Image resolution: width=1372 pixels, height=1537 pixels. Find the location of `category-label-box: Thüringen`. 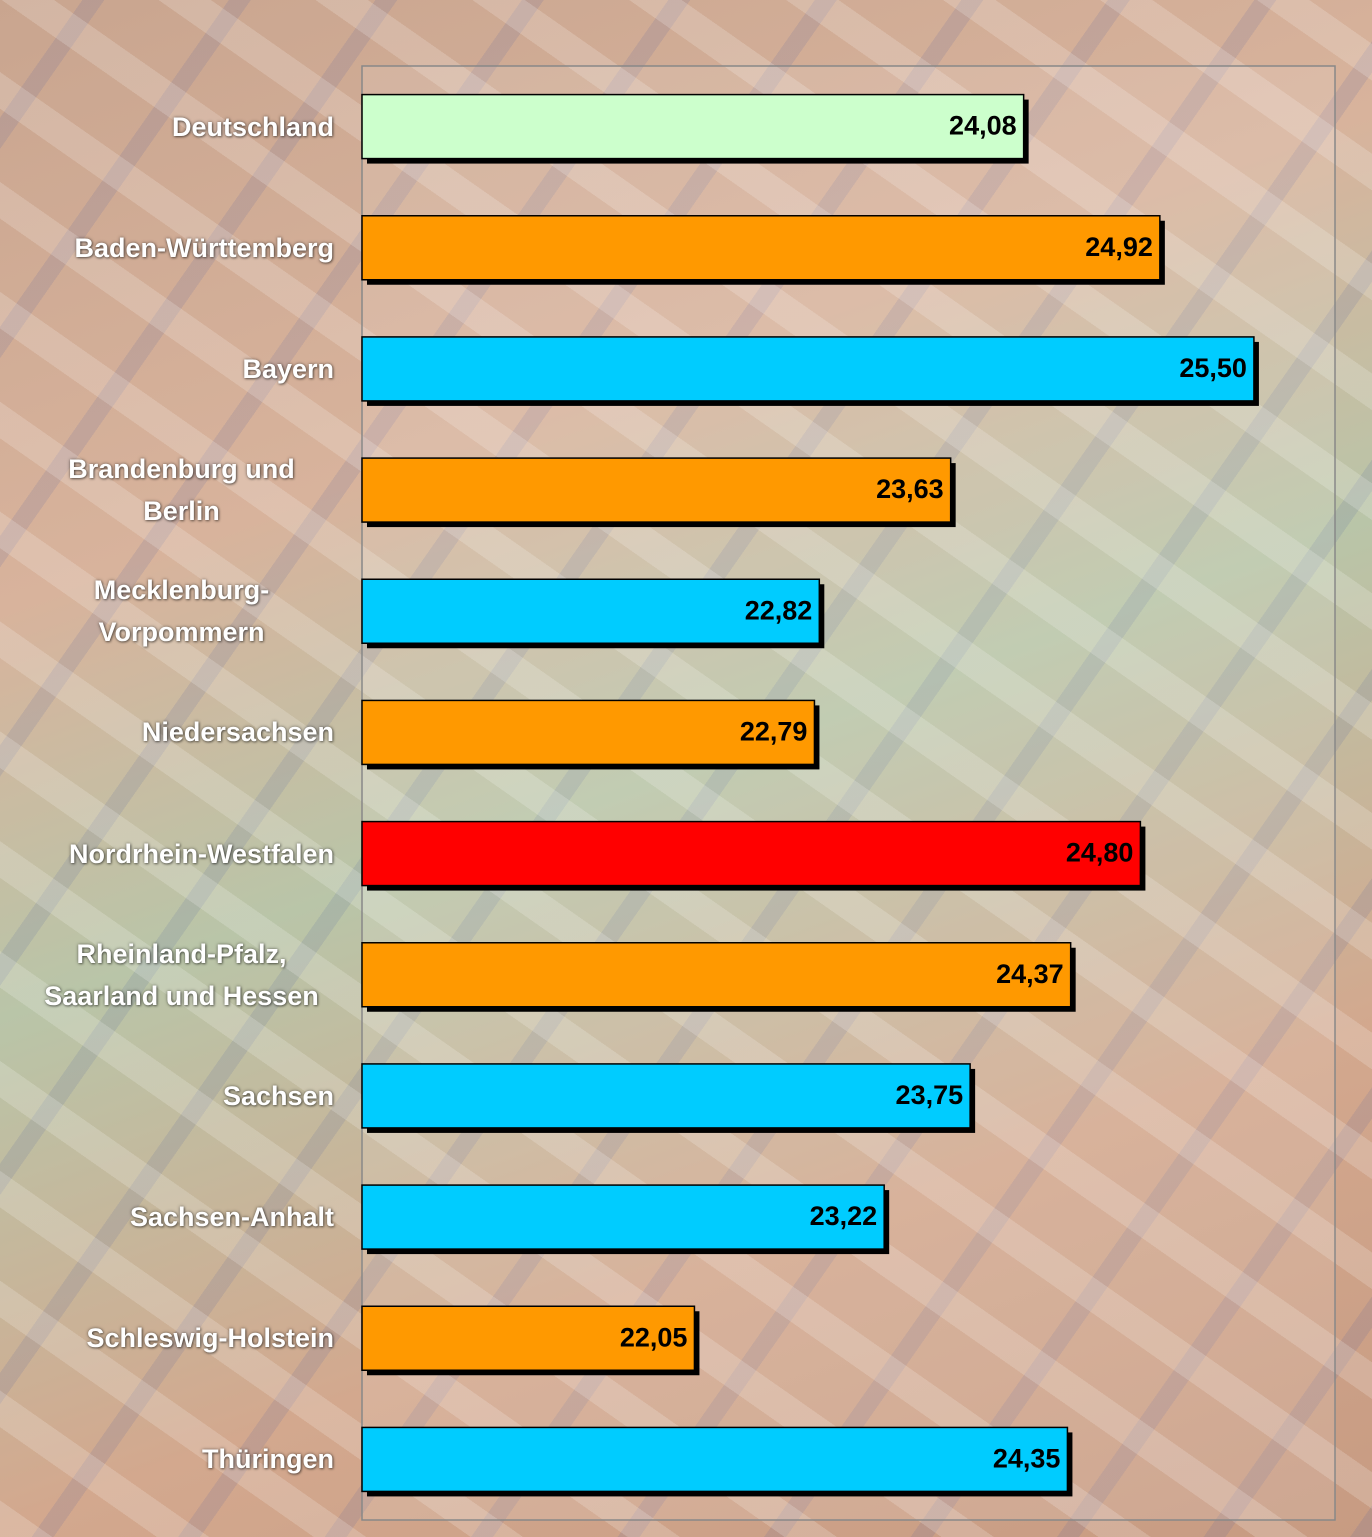

category-label-box: Thüringen is located at coordinates (172, 1459).